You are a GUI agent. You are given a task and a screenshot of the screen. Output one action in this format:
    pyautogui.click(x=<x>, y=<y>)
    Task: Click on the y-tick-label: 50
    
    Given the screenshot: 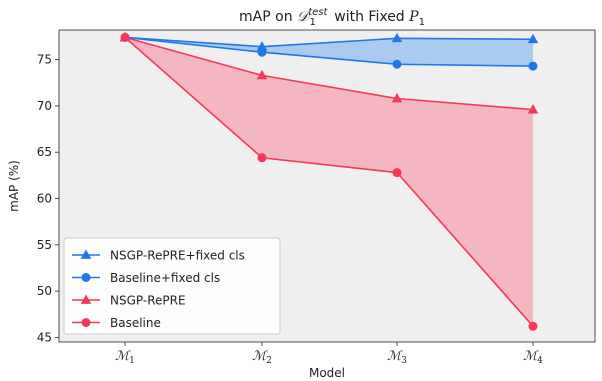 What is the action you would take?
    pyautogui.click(x=44, y=291)
    